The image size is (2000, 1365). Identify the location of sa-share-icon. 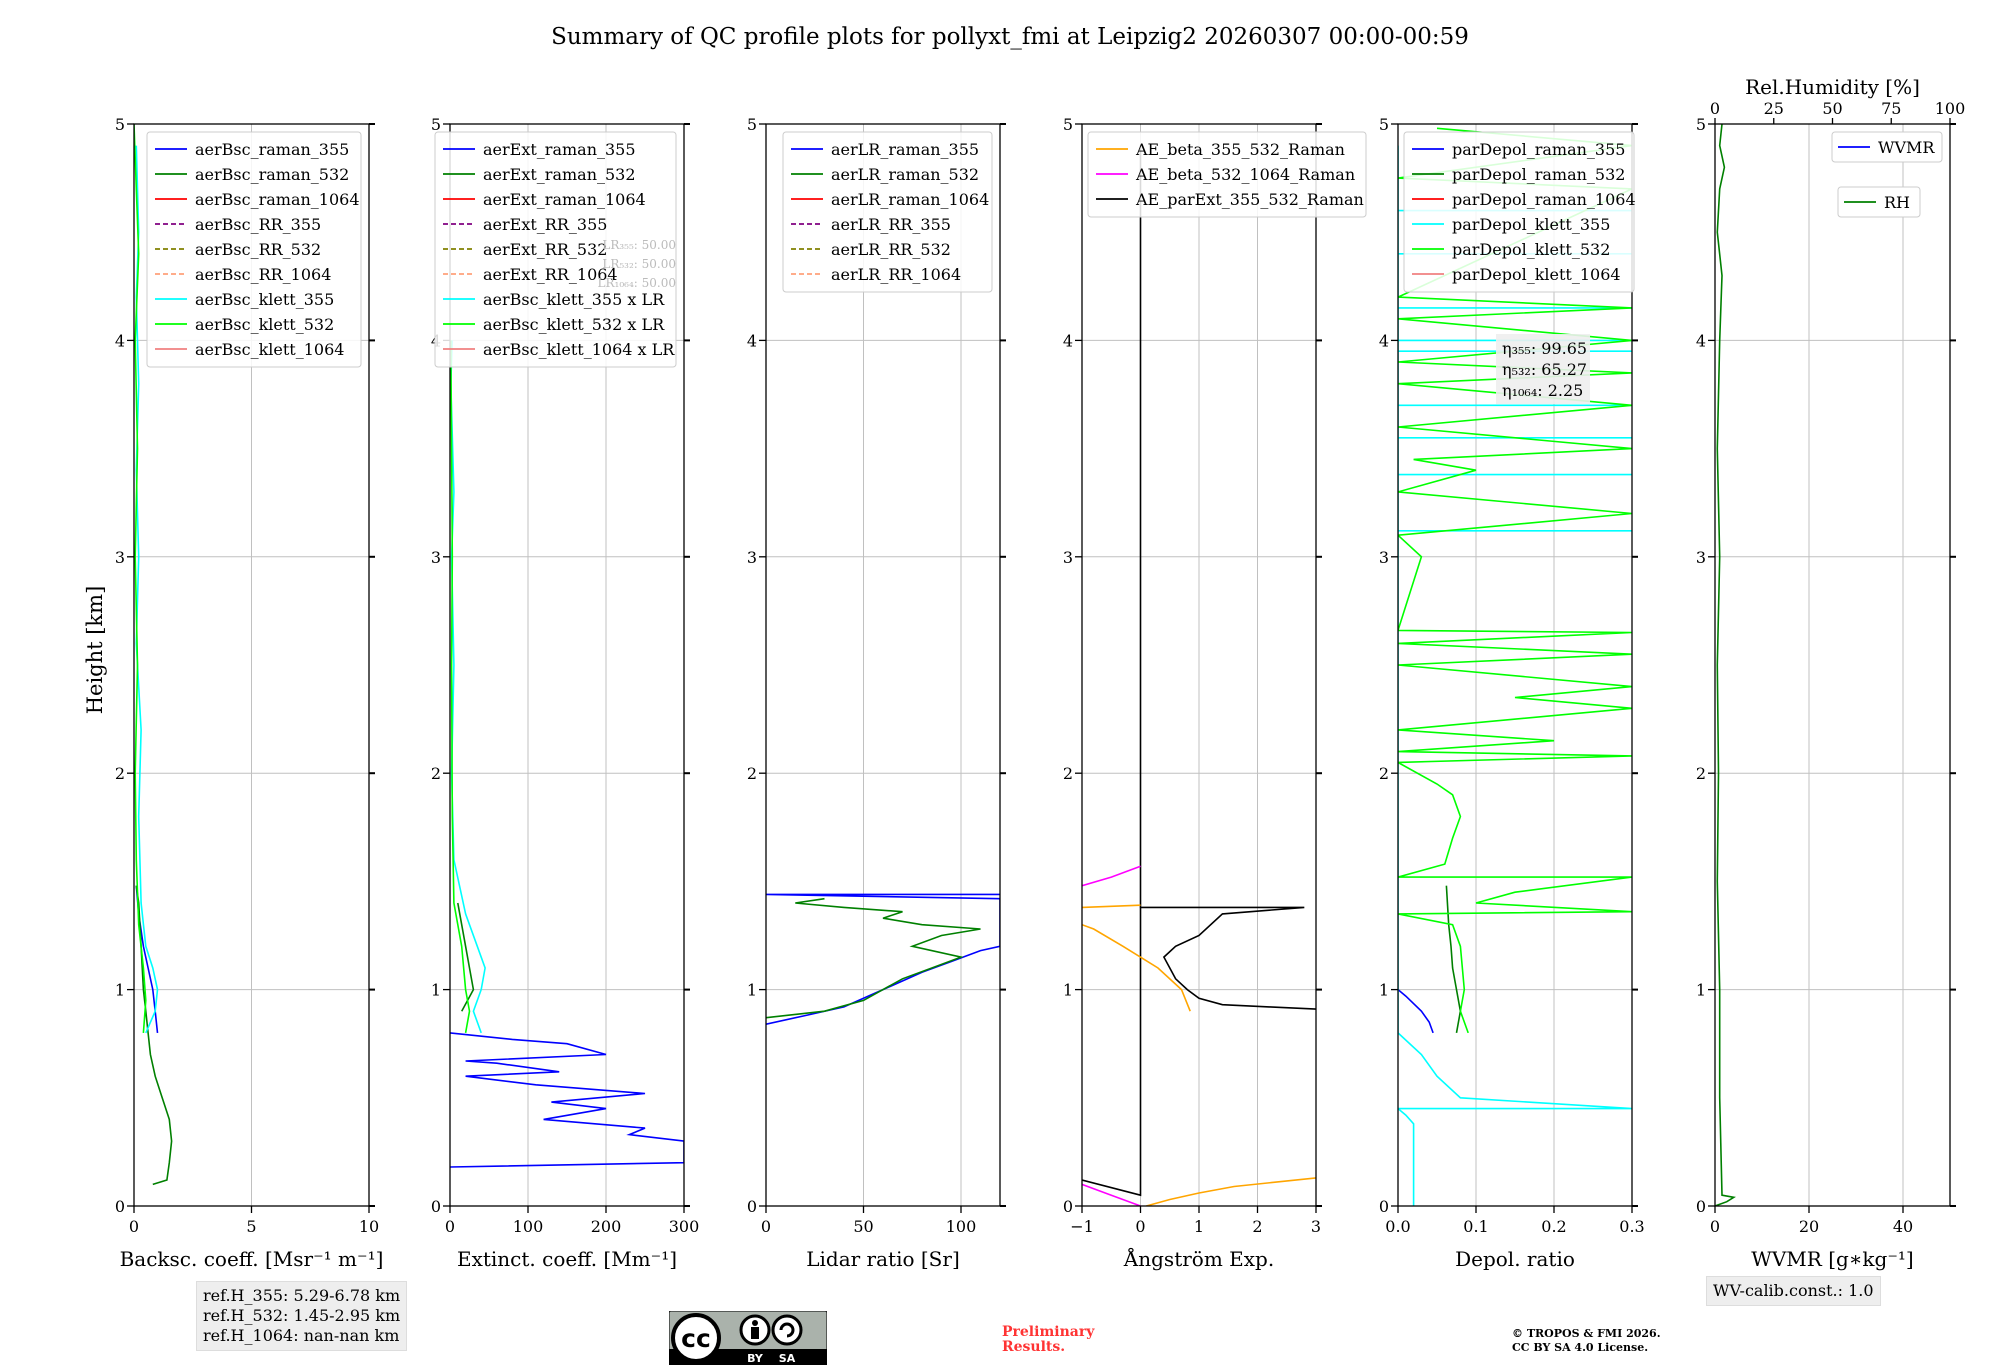
(787, 1330).